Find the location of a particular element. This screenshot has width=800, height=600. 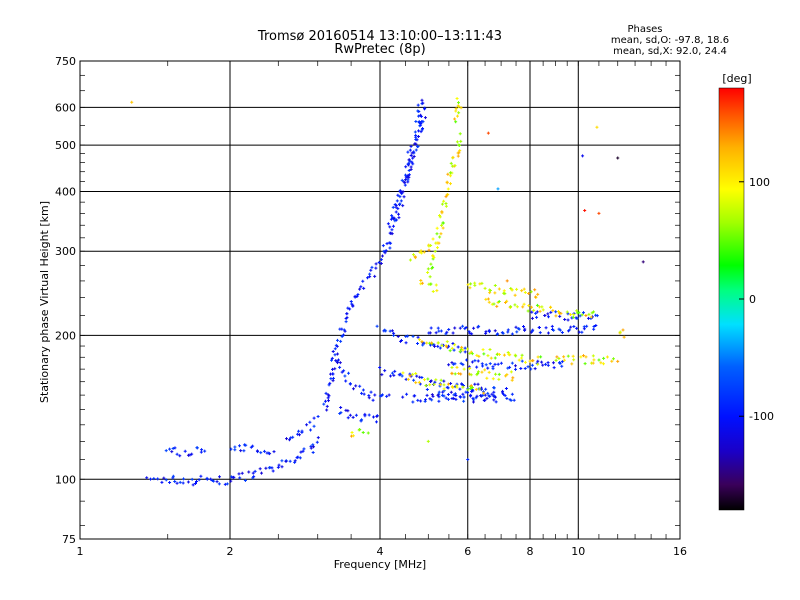

colorbar-tick-label: 100 is located at coordinates (759, 182).